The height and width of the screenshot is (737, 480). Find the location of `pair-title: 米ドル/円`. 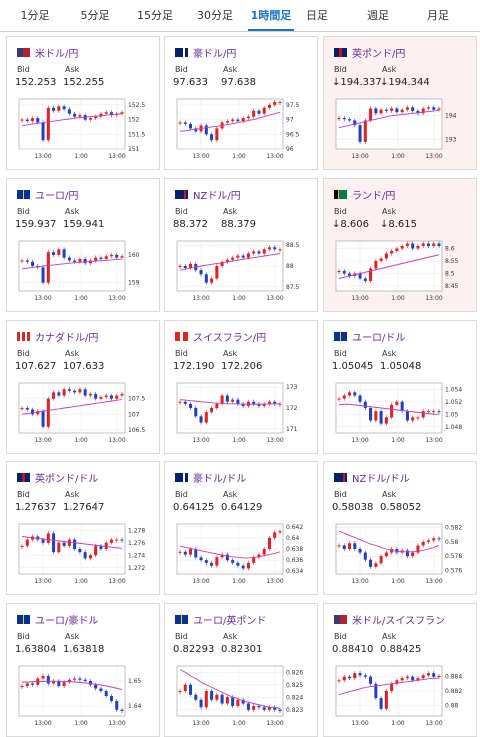

pair-title: 米ドル/円 is located at coordinates (47, 52).